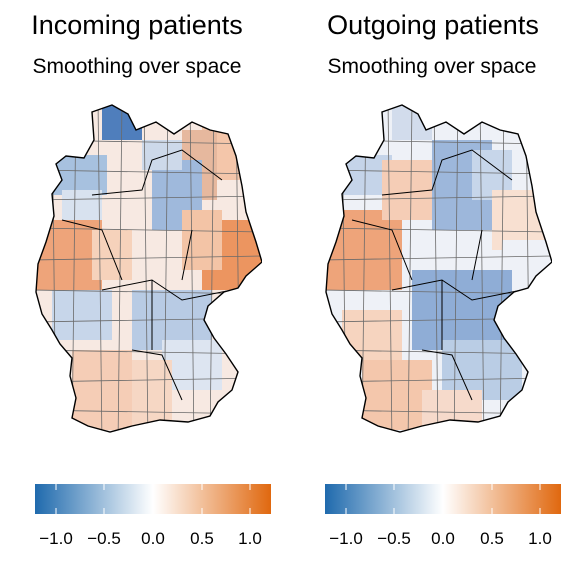 The image size is (581, 581). I want to click on panel-title: Incoming patients, so click(137, 25).